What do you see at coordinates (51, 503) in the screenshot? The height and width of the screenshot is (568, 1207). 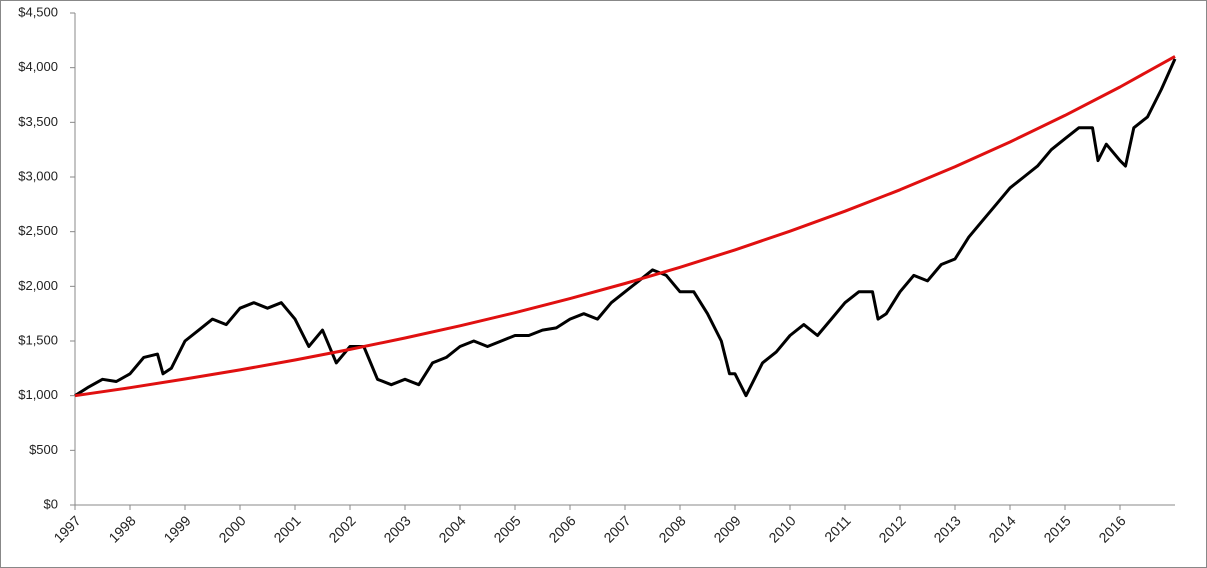 I see `y-tick-label: $0` at bounding box center [51, 503].